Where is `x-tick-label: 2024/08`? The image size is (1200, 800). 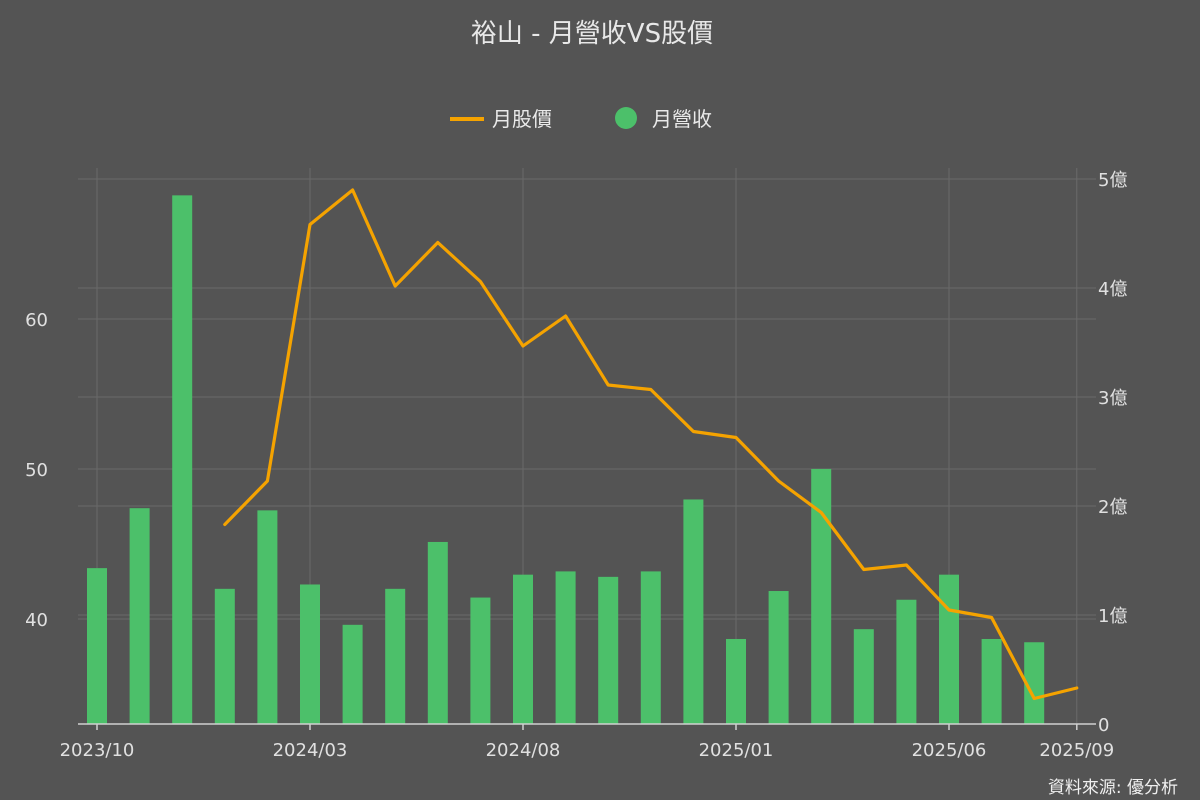
x-tick-label: 2024/08 is located at coordinates (523, 750).